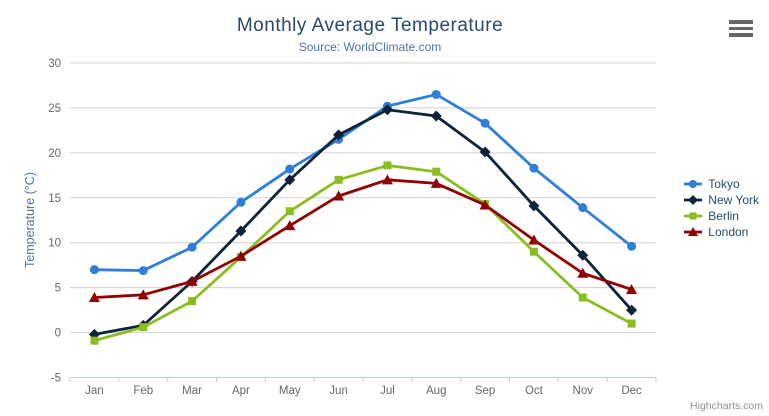 The width and height of the screenshot is (769, 416). What do you see at coordinates (733, 199) in the screenshot?
I see `legend-label: New York` at bounding box center [733, 199].